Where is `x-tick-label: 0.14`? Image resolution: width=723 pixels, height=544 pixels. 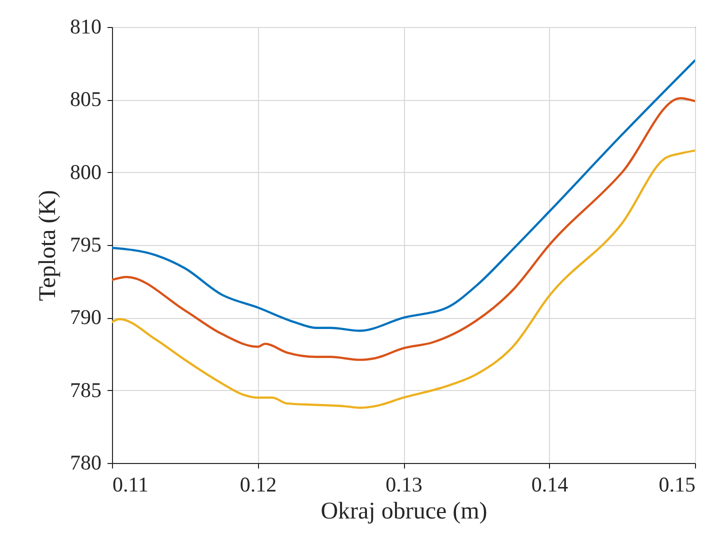
x-tick-label: 0.14 is located at coordinates (550, 484).